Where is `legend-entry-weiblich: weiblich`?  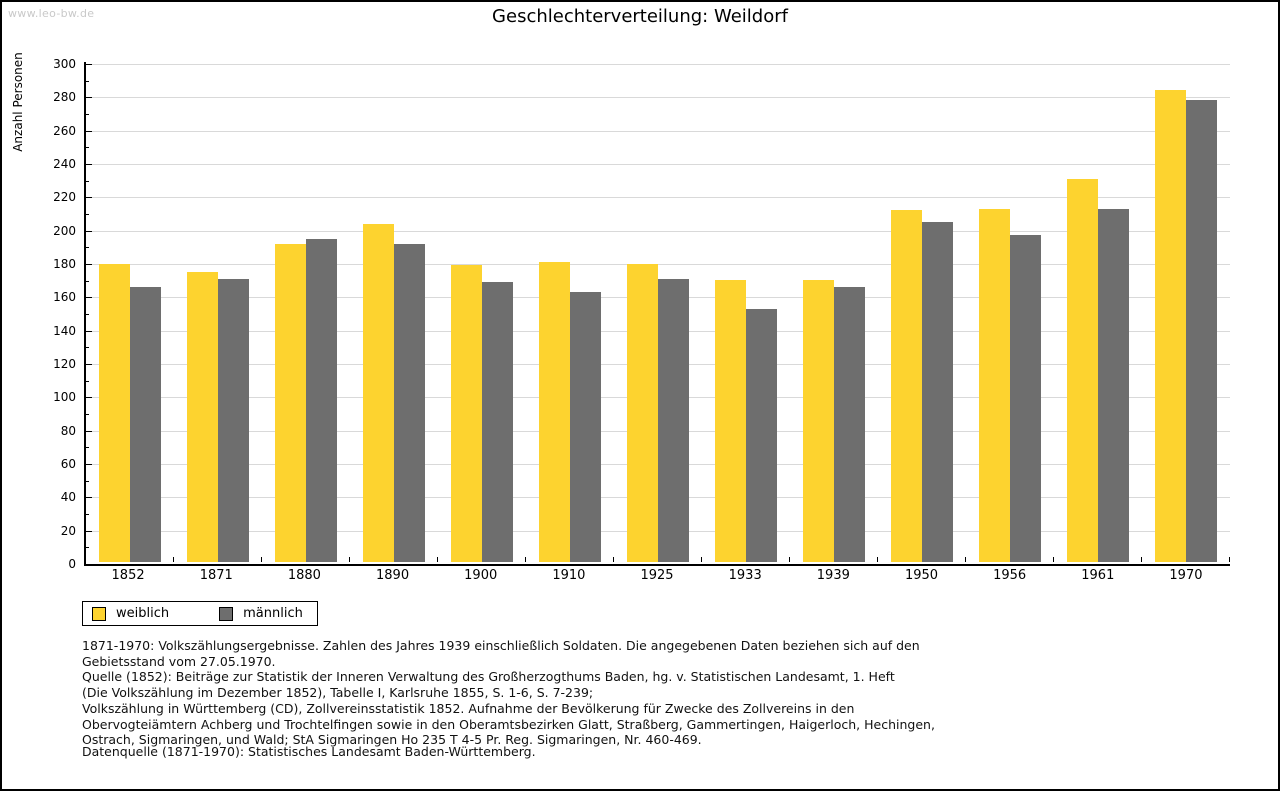
legend-entry-weiblich: weiblich is located at coordinates (130, 613).